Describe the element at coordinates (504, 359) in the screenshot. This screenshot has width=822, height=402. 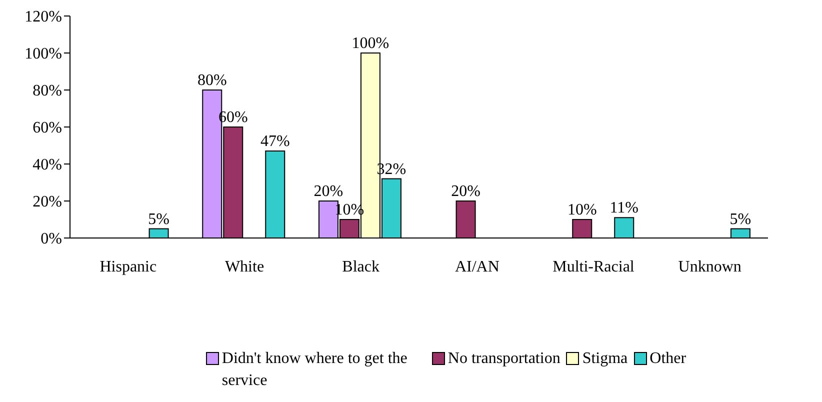
I see `legend-label: No transportation` at that location.